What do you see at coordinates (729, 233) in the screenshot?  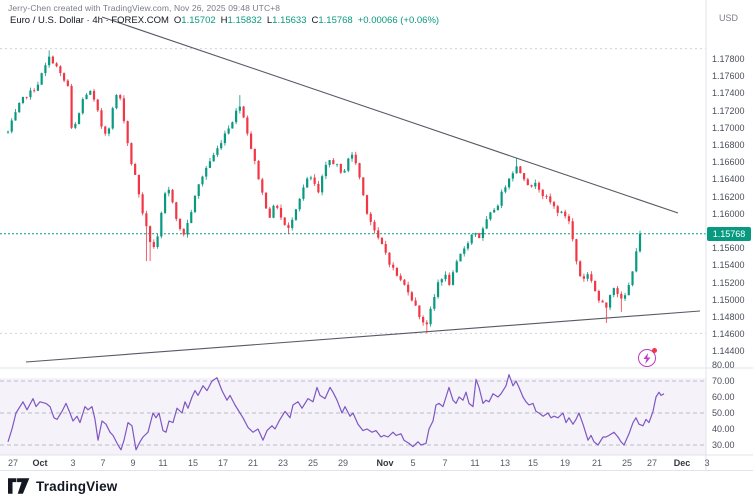 I see `last-price-badge: 1.15768` at bounding box center [729, 233].